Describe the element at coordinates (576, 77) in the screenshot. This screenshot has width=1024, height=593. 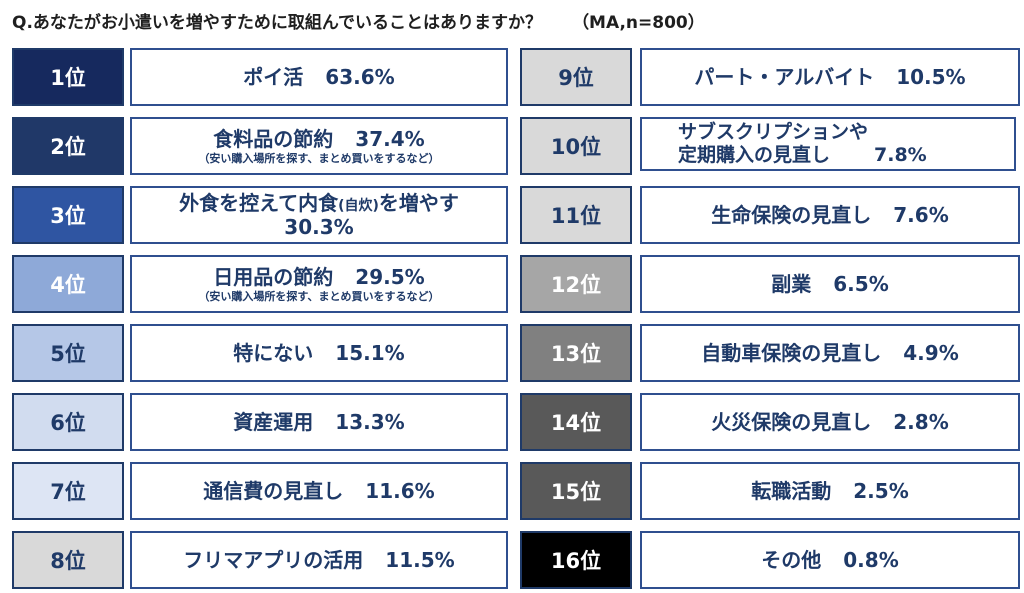
I see `rank-badge: 9位` at that location.